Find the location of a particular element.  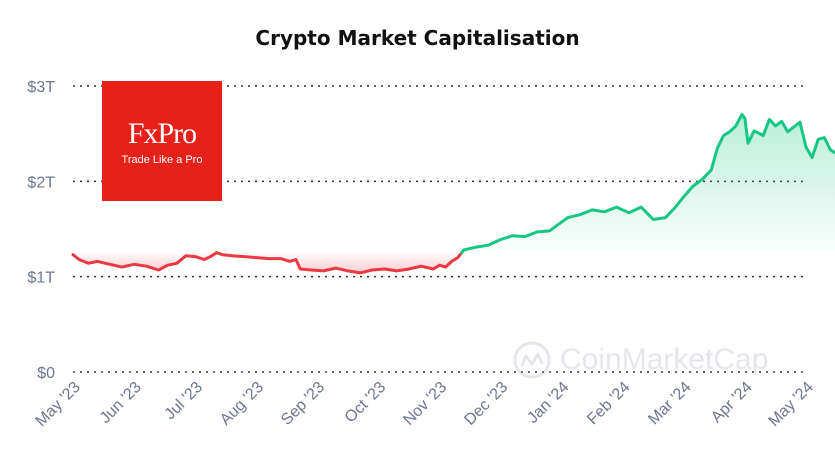

y-tick-label: $1T is located at coordinates (41, 278).